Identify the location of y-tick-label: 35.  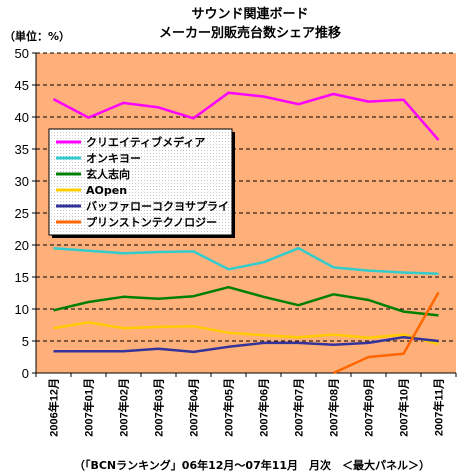
(22, 149).